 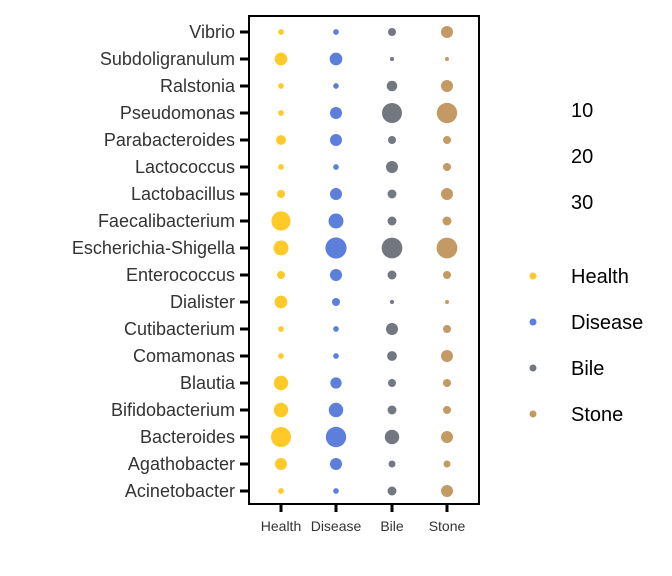 What do you see at coordinates (281, 248) in the screenshot?
I see `point-health-escherichia-shigella` at bounding box center [281, 248].